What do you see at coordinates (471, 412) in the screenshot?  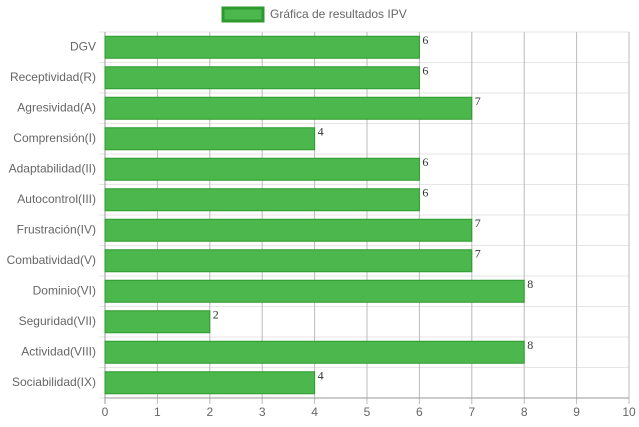 I see `x-tick-label: 7` at bounding box center [471, 412].